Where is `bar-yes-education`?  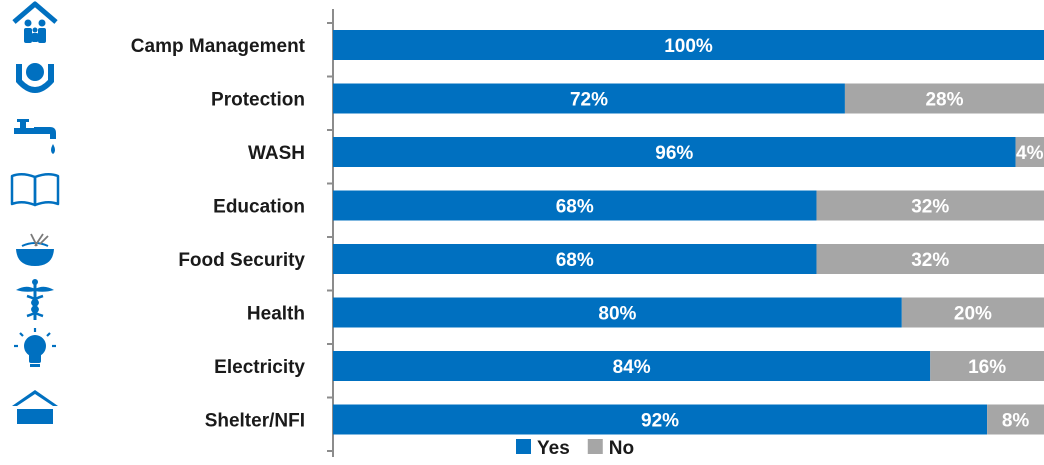
bar-yes-education is located at coordinates (575, 205).